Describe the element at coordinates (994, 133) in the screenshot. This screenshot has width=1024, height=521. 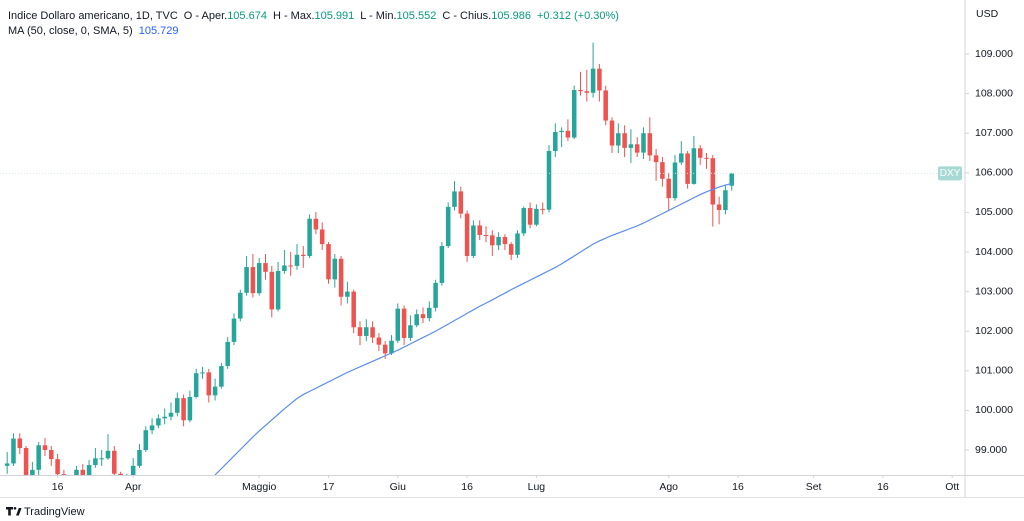
I see `y-tick-label: 107.000` at that location.